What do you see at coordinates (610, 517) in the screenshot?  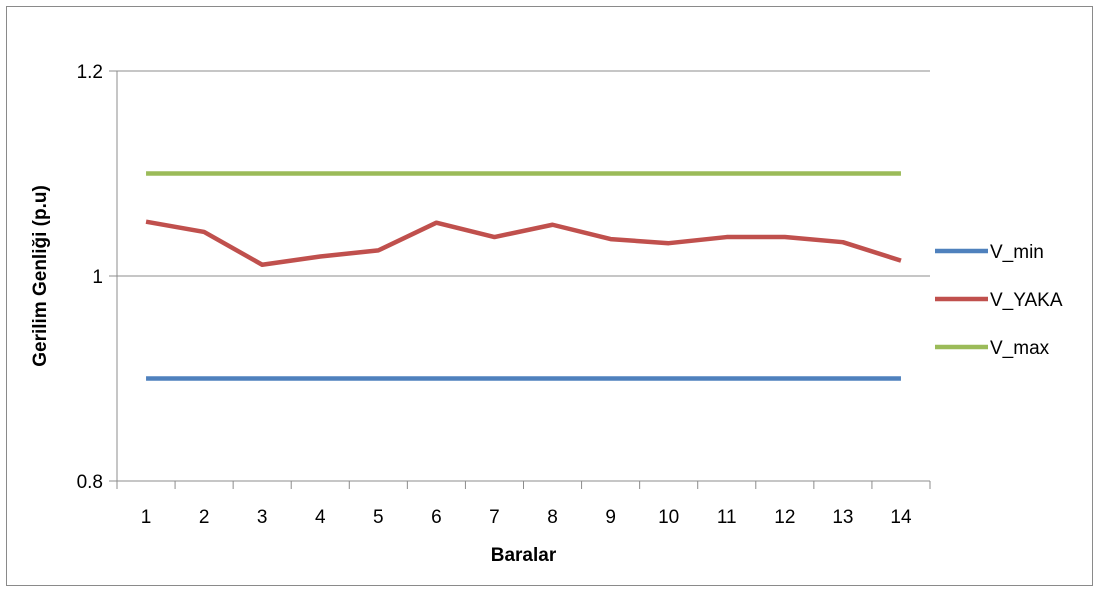 I see `x-tick-label: 9` at bounding box center [610, 517].